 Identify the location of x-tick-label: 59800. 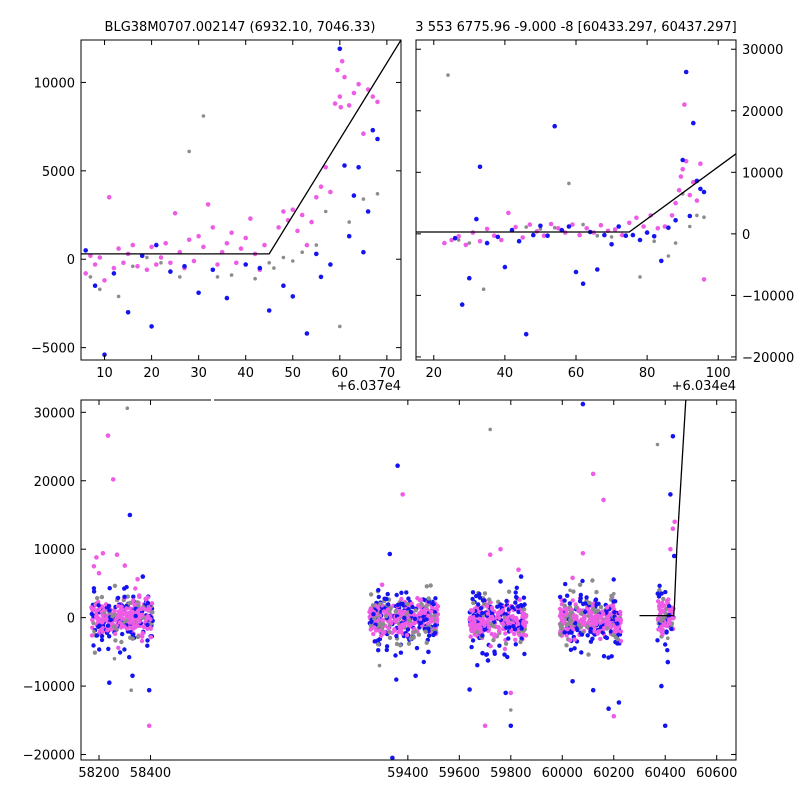
(510, 773).